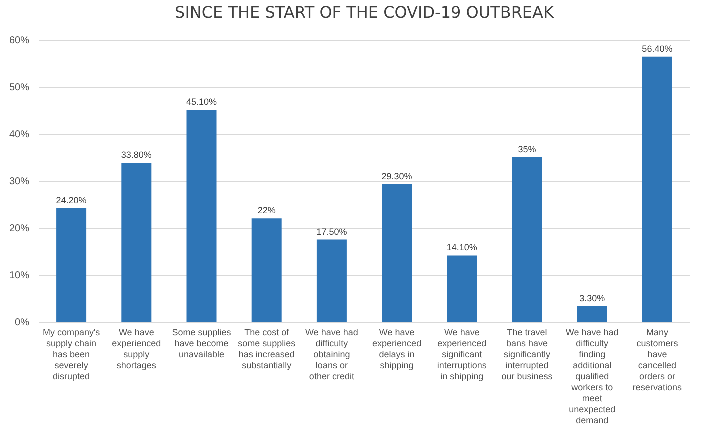  Describe the element at coordinates (71, 355) in the screenshot. I see `x-tick-label: My company's supply chain has been severely disrupted` at that location.